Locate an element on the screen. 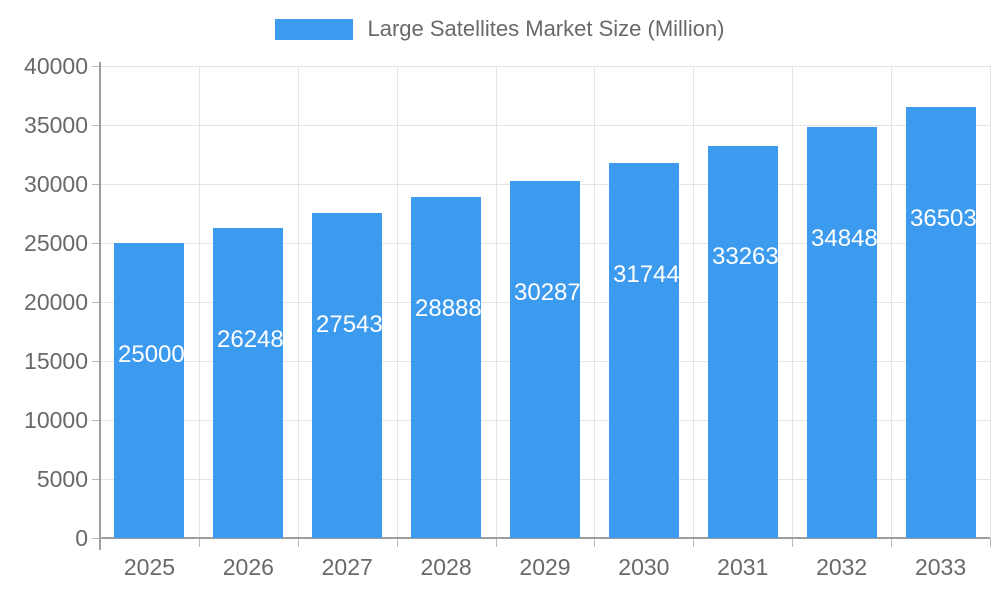 The width and height of the screenshot is (1000, 600). x-axis-tick-label: 2031 is located at coordinates (743, 567).